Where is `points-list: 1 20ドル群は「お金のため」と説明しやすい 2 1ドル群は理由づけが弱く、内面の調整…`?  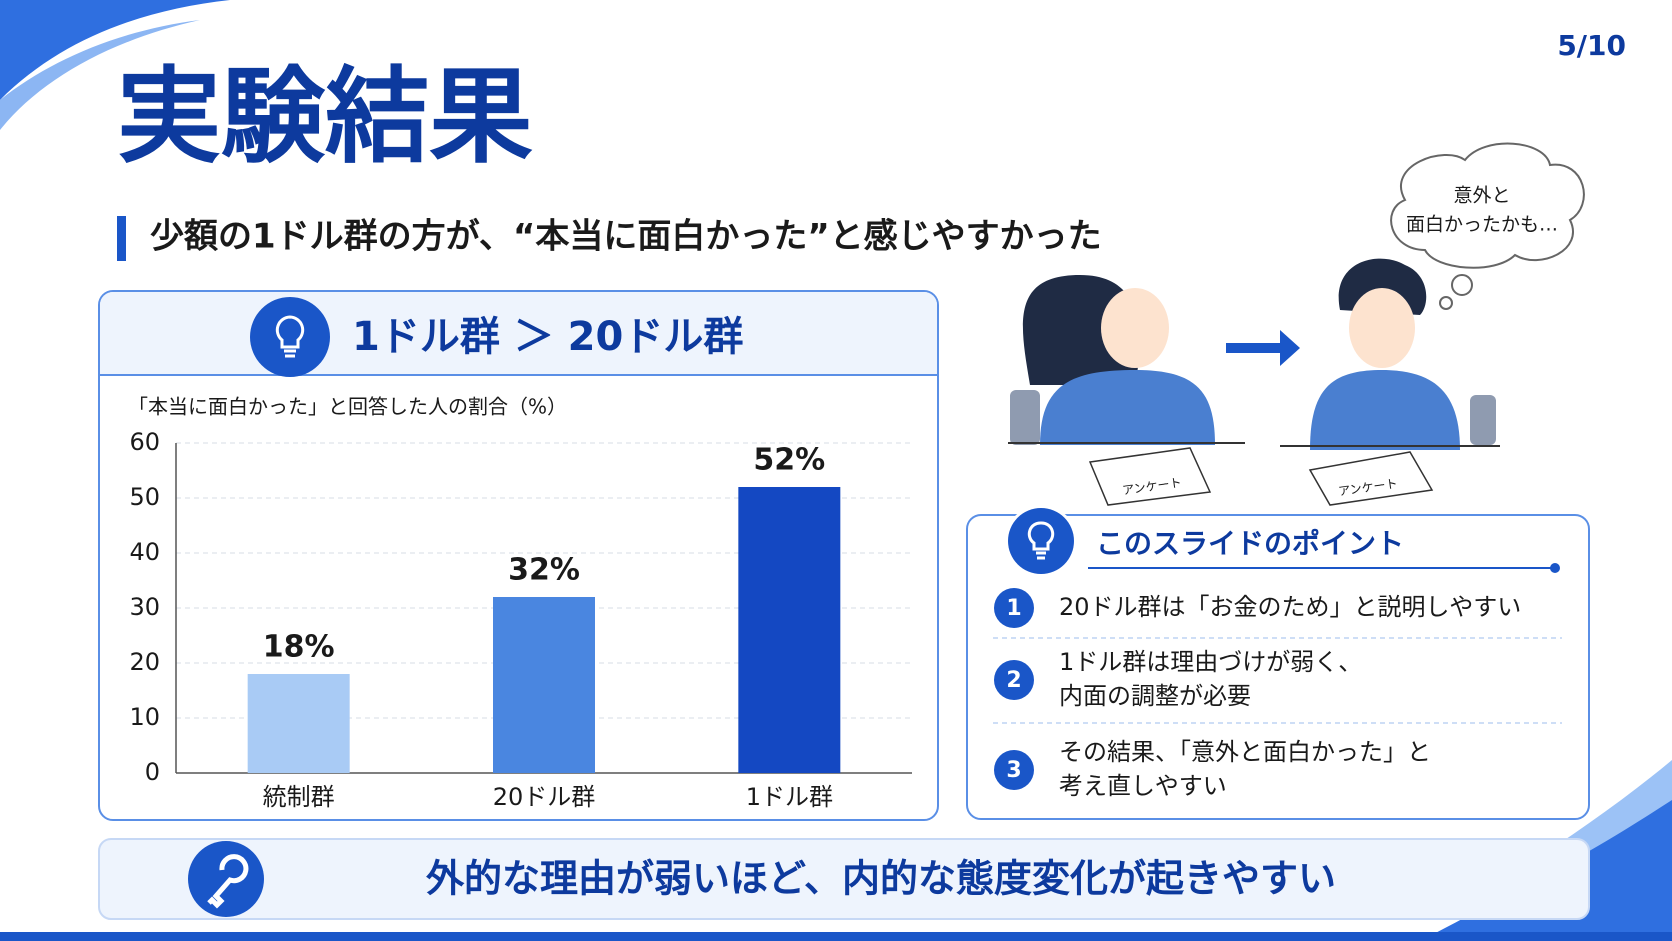
points-list: 1 20ドル群は「お金のため」と説明しやすい 2 1ドル群は理由づけが弱く、内面の調整… is located at coordinates (1277, 694).